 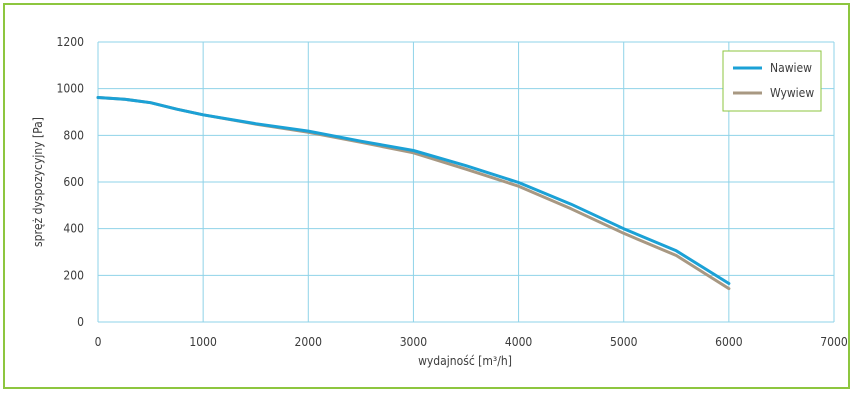 What do you see at coordinates (471, 342) in the screenshot?
I see `x-tick-labels: 0 1000 2000 3000 4000 5000 6000 7000` at bounding box center [471, 342].